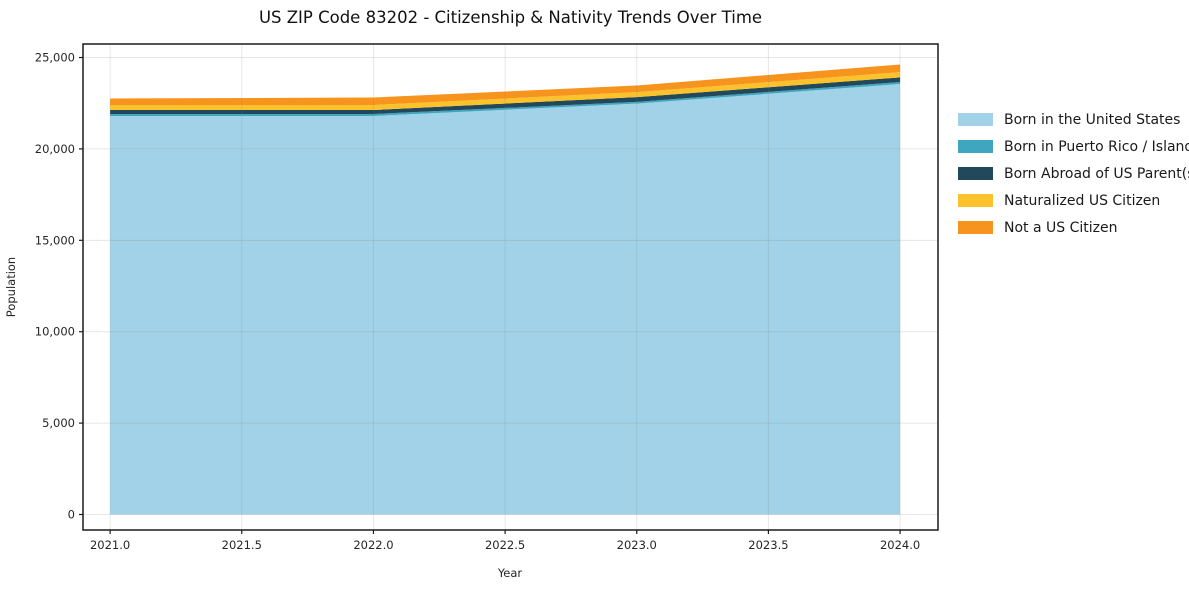  Describe the element at coordinates (55, 58) in the screenshot. I see `y-tick-label: 25,000` at that location.